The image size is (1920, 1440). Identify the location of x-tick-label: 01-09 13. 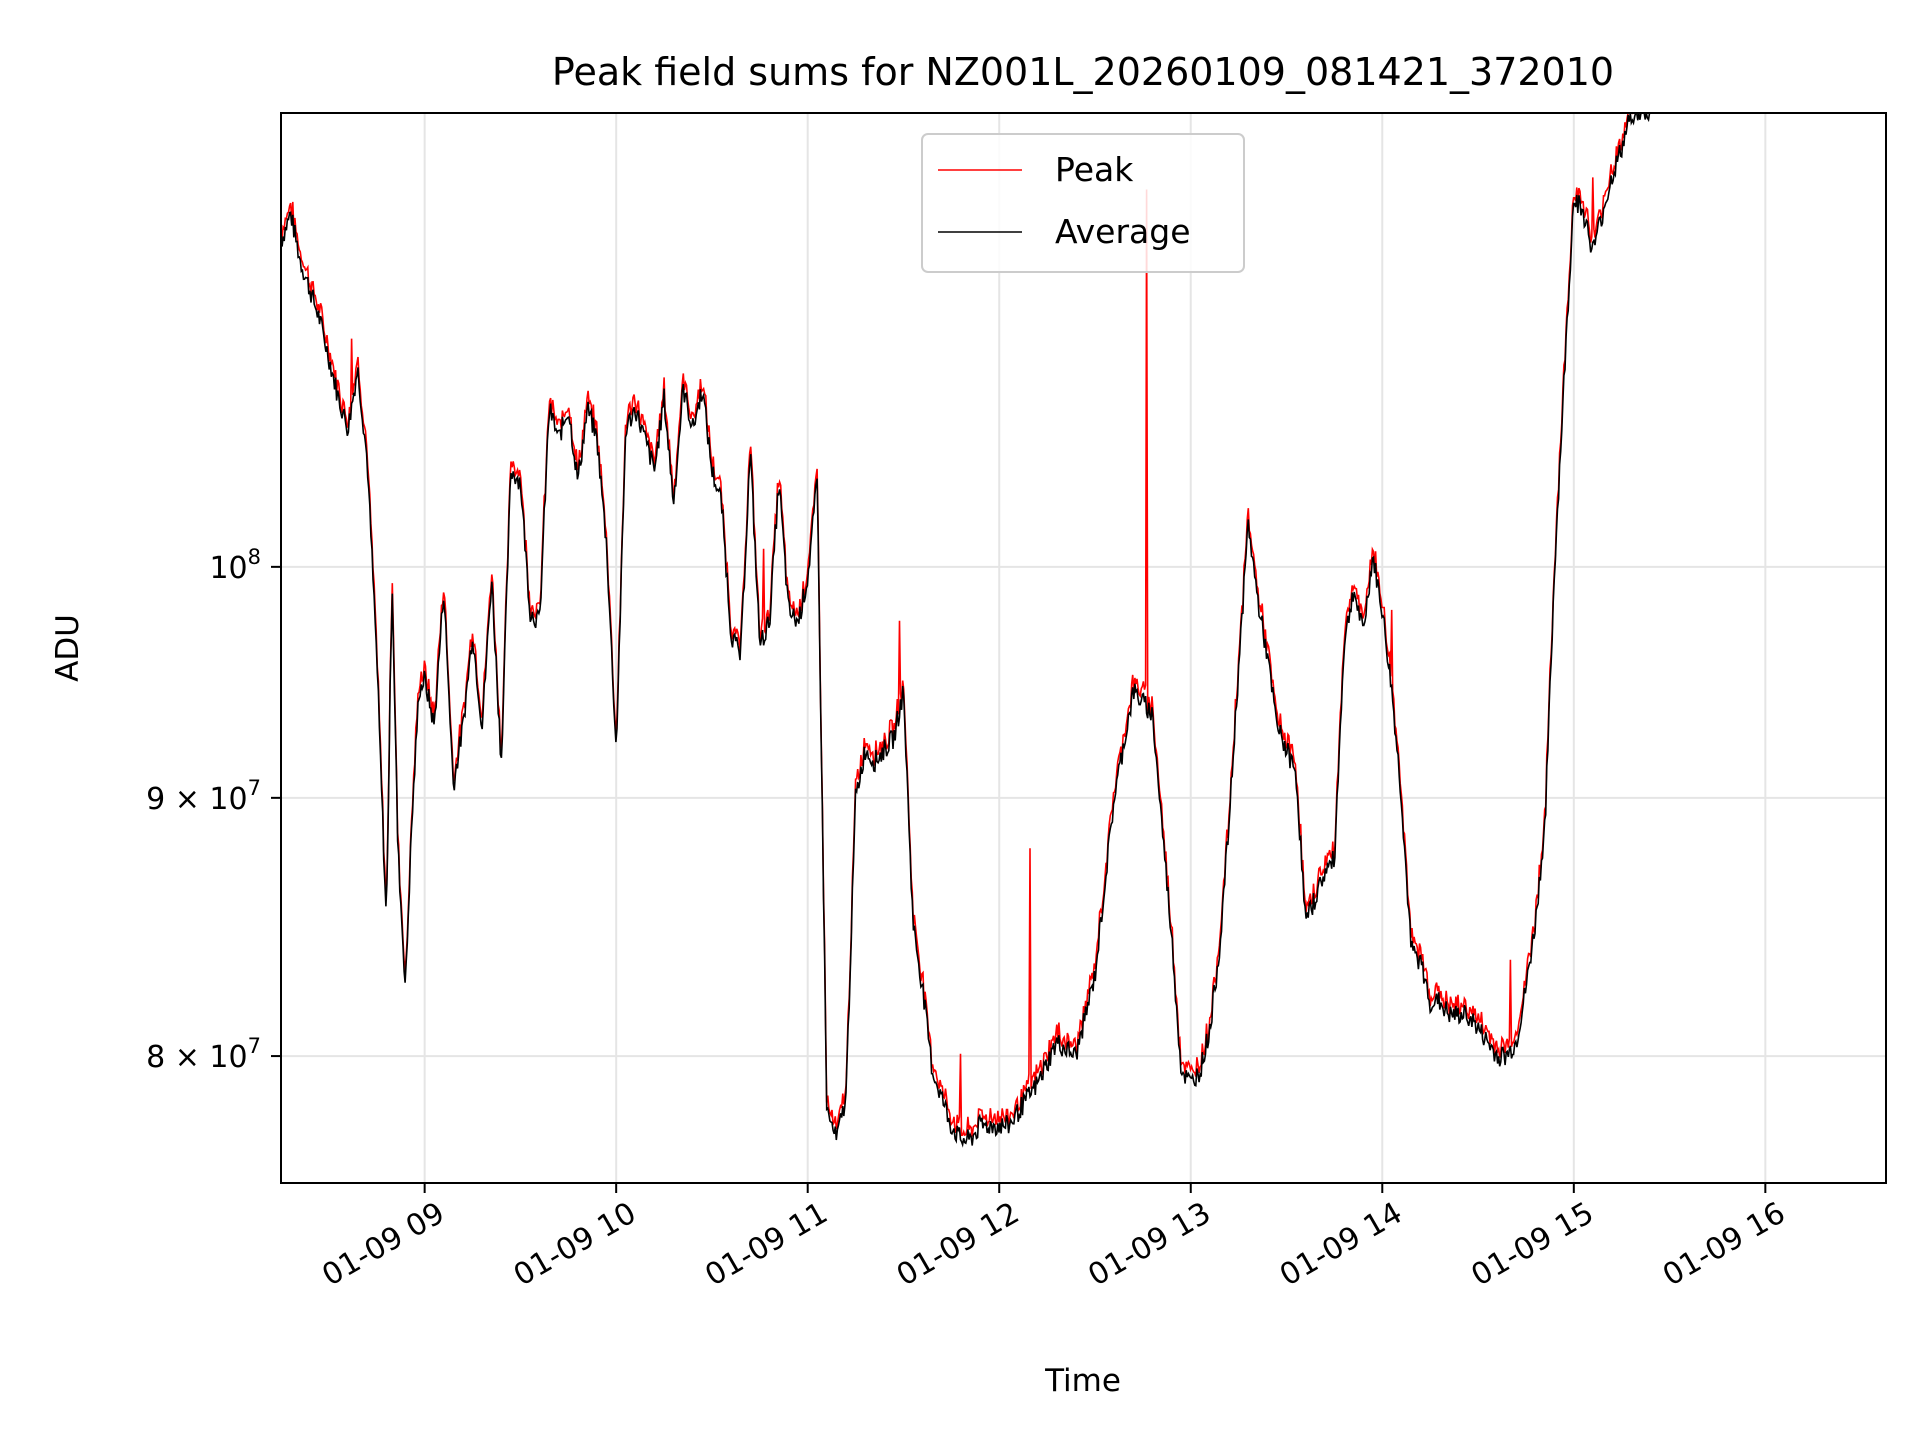
(1149, 1245).